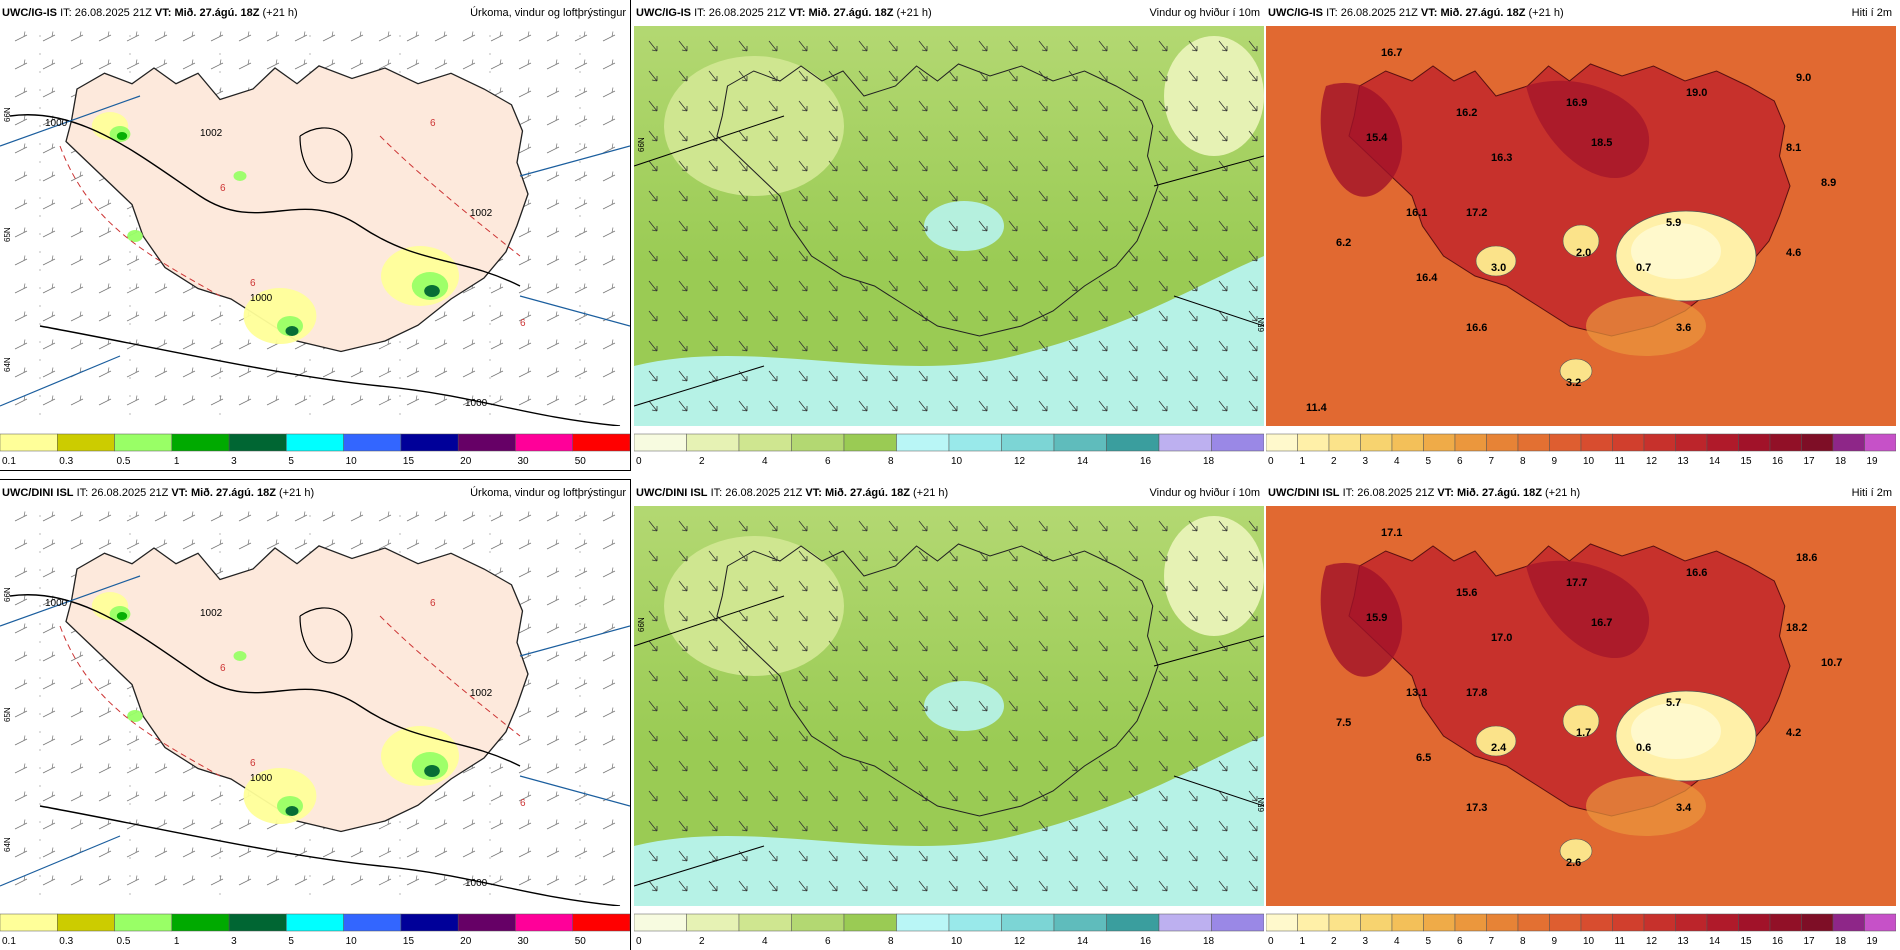 This screenshot has height=950, width=1900. What do you see at coordinates (949, 448) in the screenshot?
I see `wind-colorbar: 0 2 4 6 8 10 12 14 16 18` at bounding box center [949, 448].